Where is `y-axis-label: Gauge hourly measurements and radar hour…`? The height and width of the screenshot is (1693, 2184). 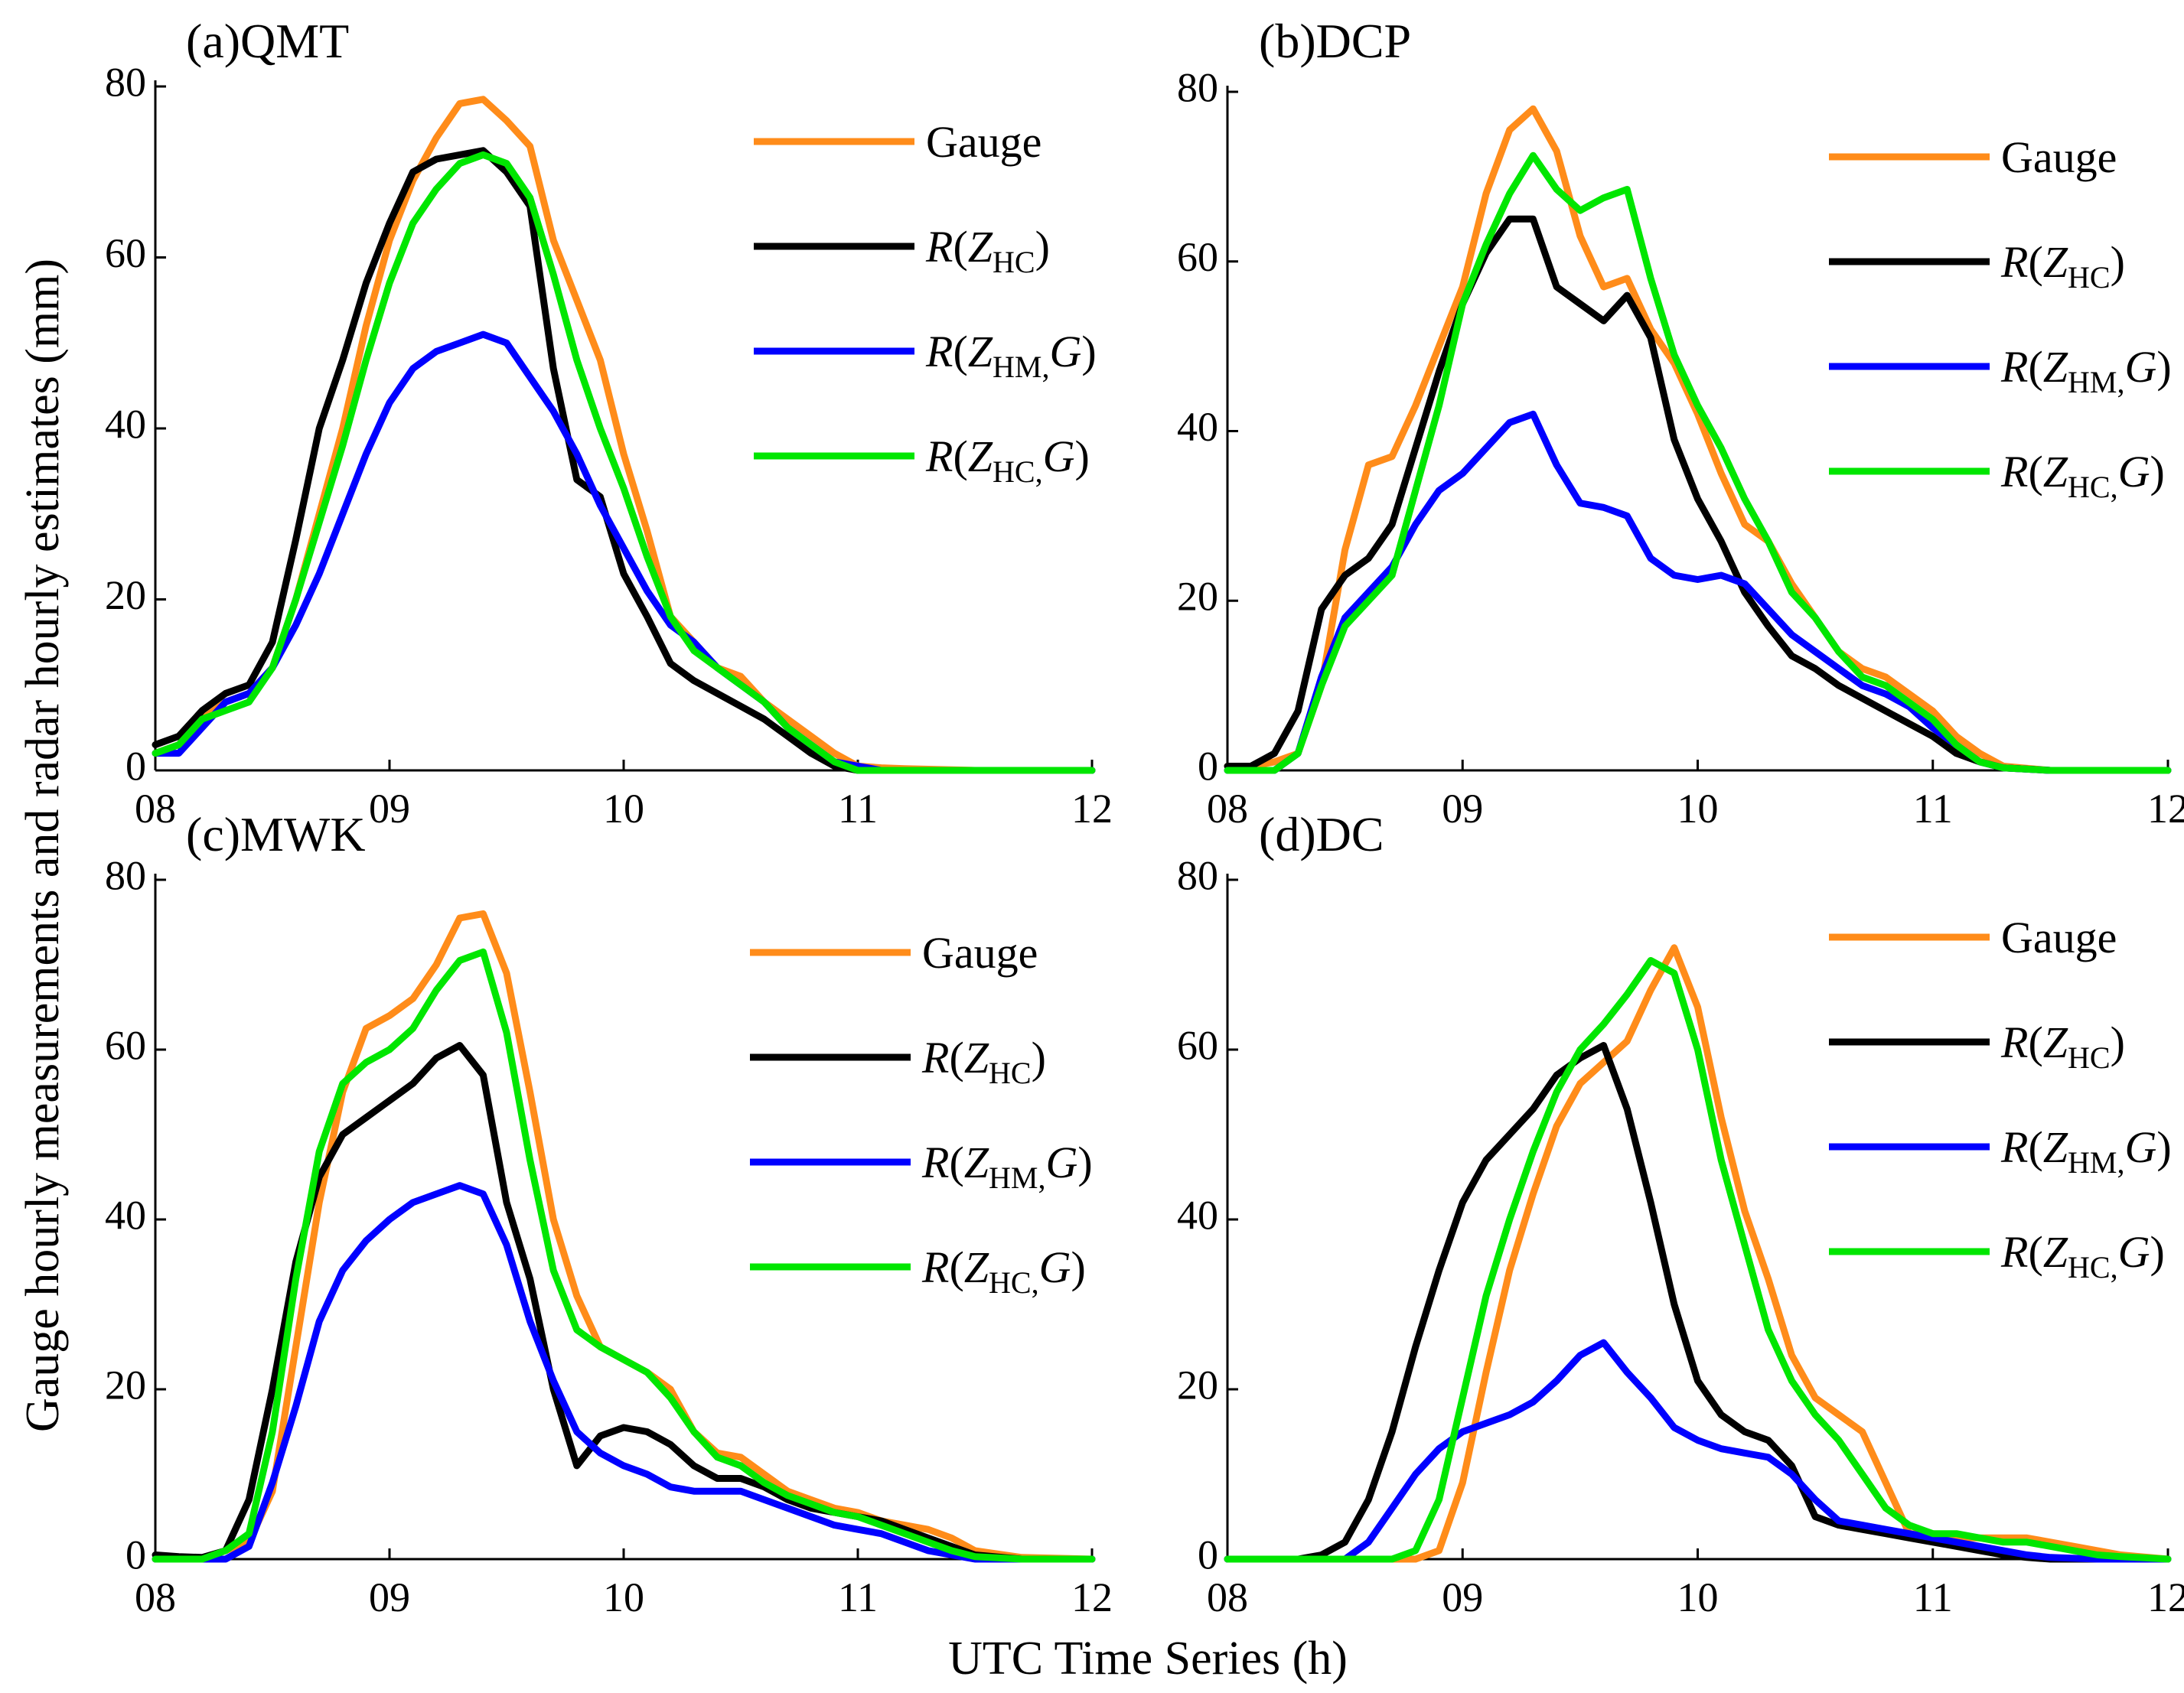 y-axis-label: Gauge hourly measurements and radar hour… is located at coordinates (43, 846).